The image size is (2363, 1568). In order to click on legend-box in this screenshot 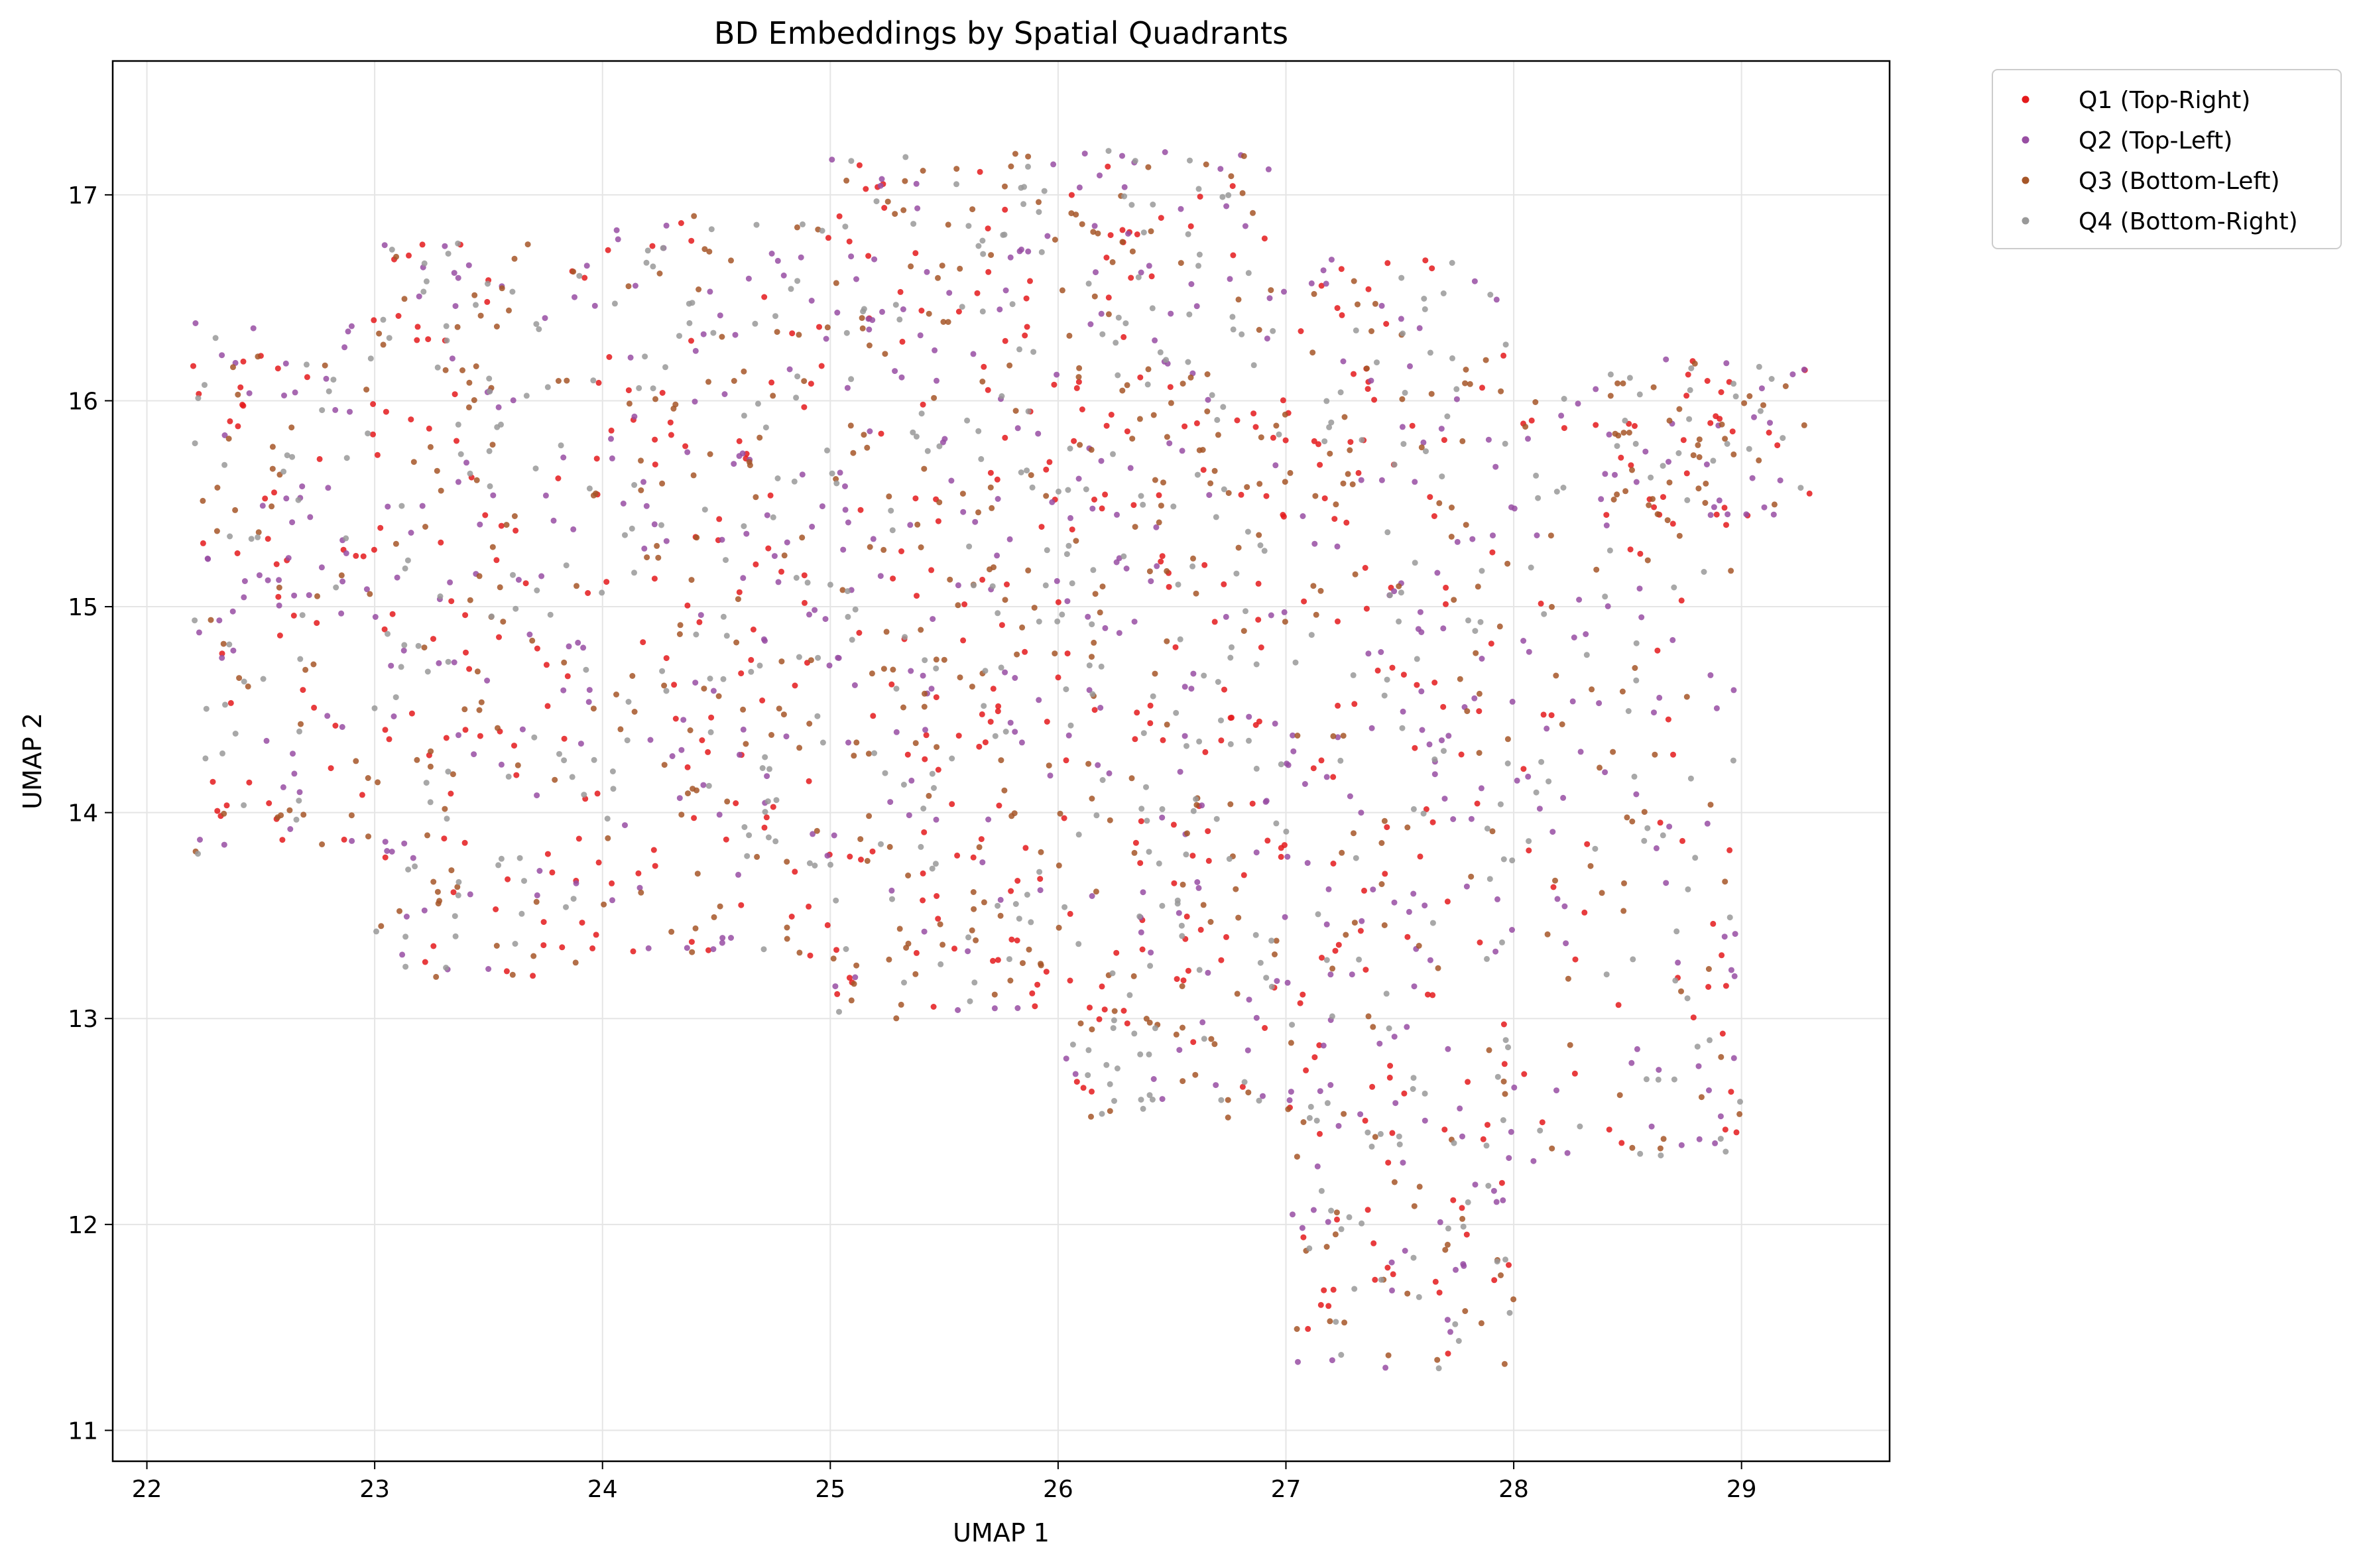, I will do `click(2167, 159)`.